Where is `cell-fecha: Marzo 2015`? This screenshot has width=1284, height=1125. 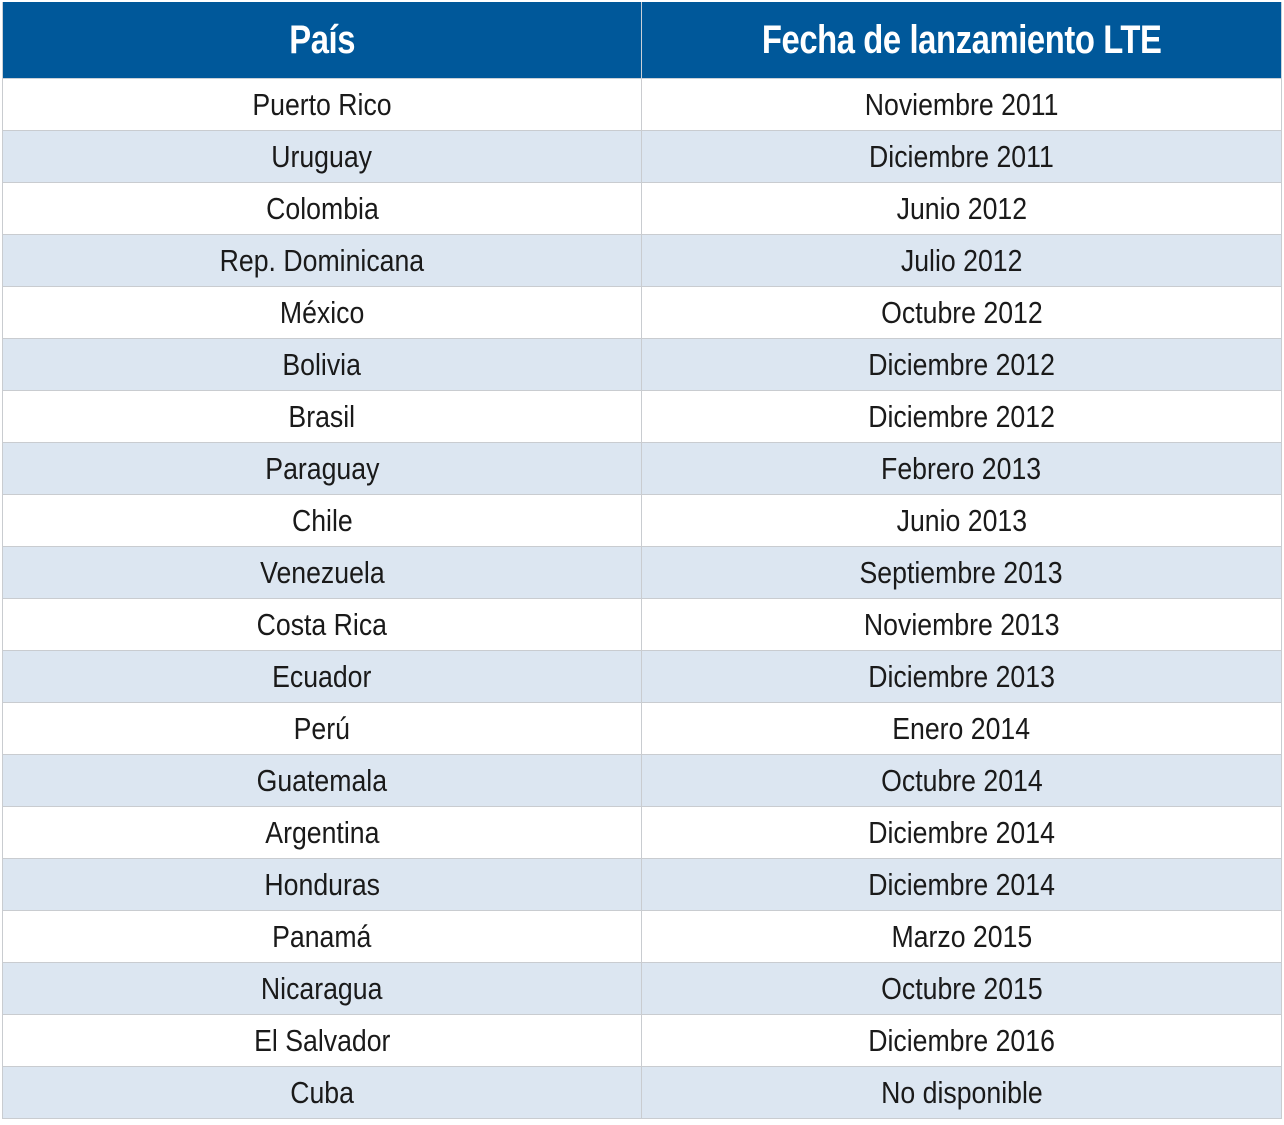
cell-fecha: Marzo 2015 is located at coordinates (961, 936).